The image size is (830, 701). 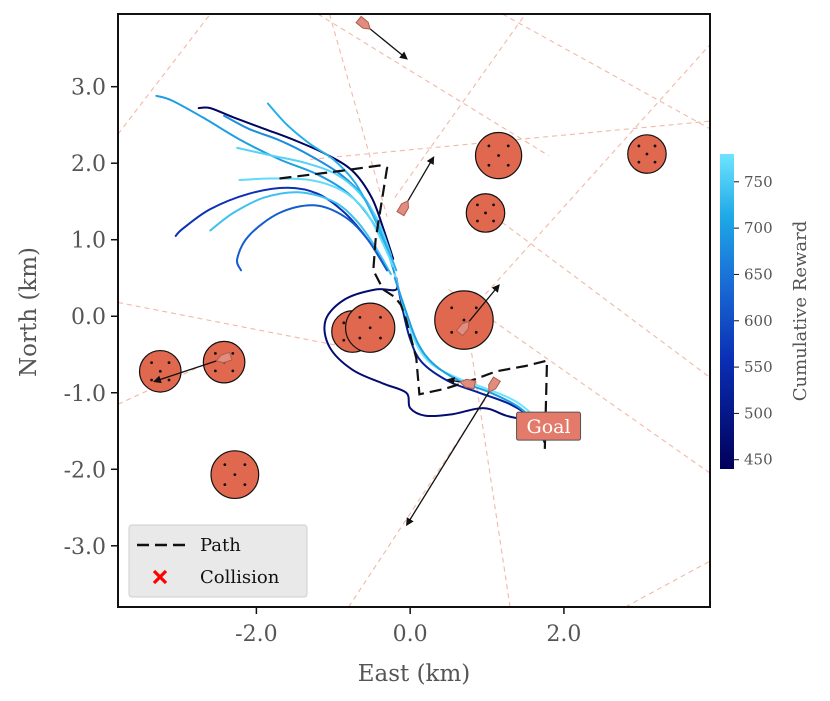 What do you see at coordinates (414, 674) in the screenshot?
I see `x-axis-label: East (km)` at bounding box center [414, 674].